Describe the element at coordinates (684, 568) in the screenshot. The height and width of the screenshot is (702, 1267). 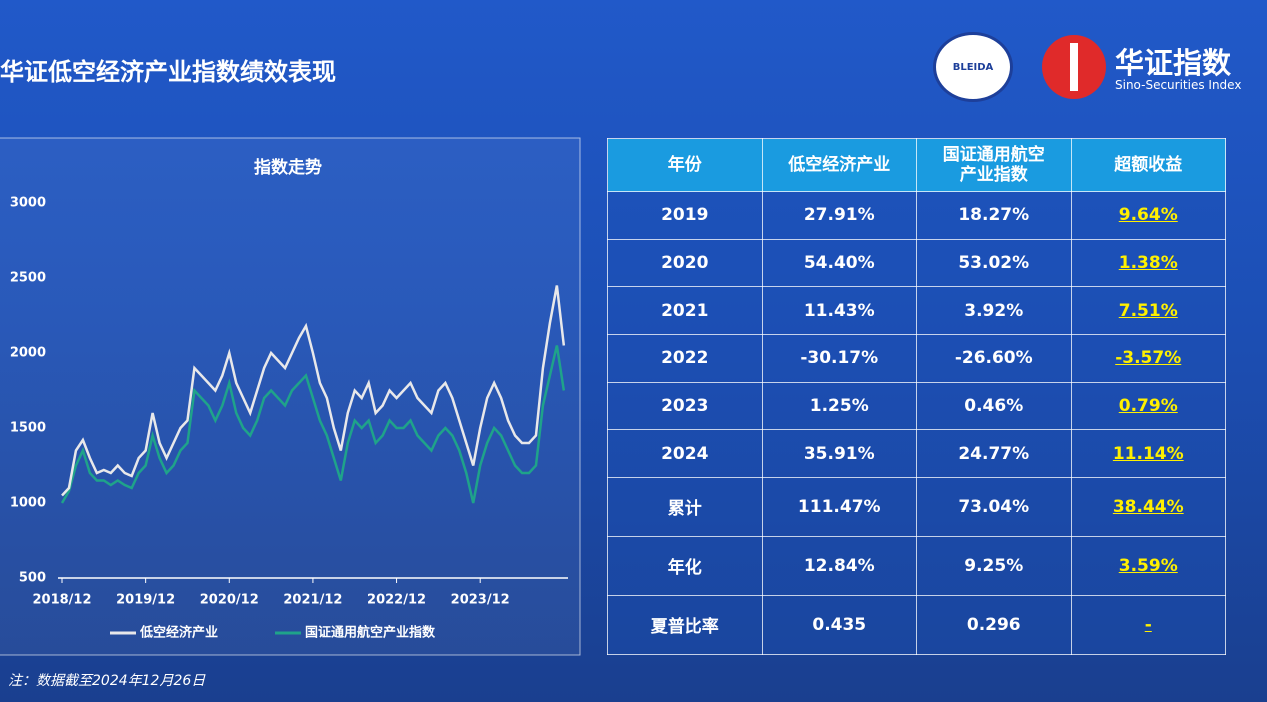
I see `table-cell-text: 年化` at that location.